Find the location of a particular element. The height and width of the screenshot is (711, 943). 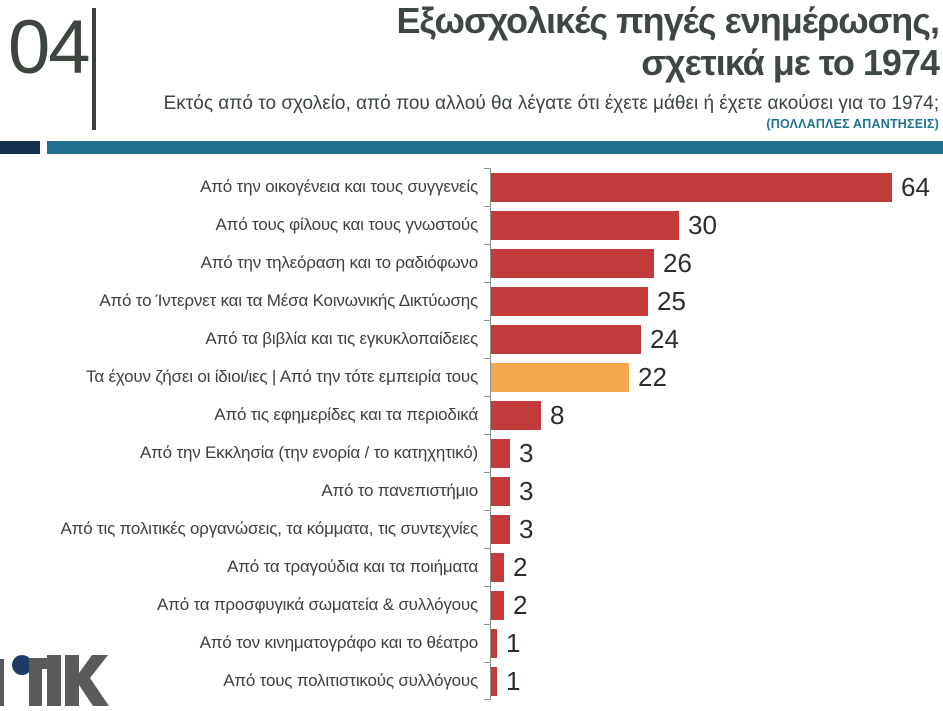

value-label: 25 is located at coordinates (671, 301).